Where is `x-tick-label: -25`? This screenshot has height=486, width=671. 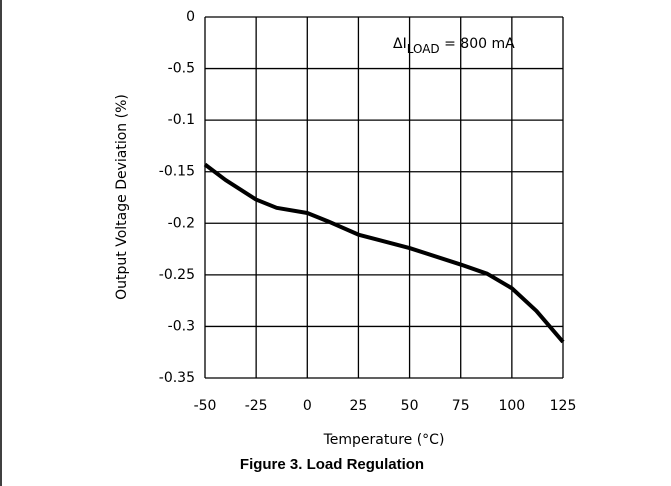 x-tick-label: -25 is located at coordinates (256, 406).